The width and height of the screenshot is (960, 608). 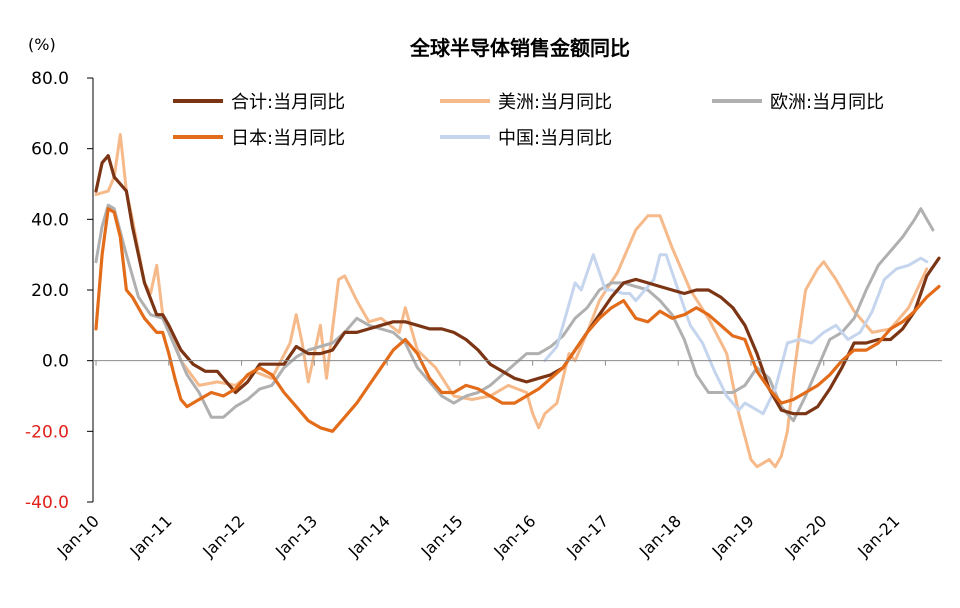 I want to click on x-tick-label: Jan-16, so click(x=514, y=536).